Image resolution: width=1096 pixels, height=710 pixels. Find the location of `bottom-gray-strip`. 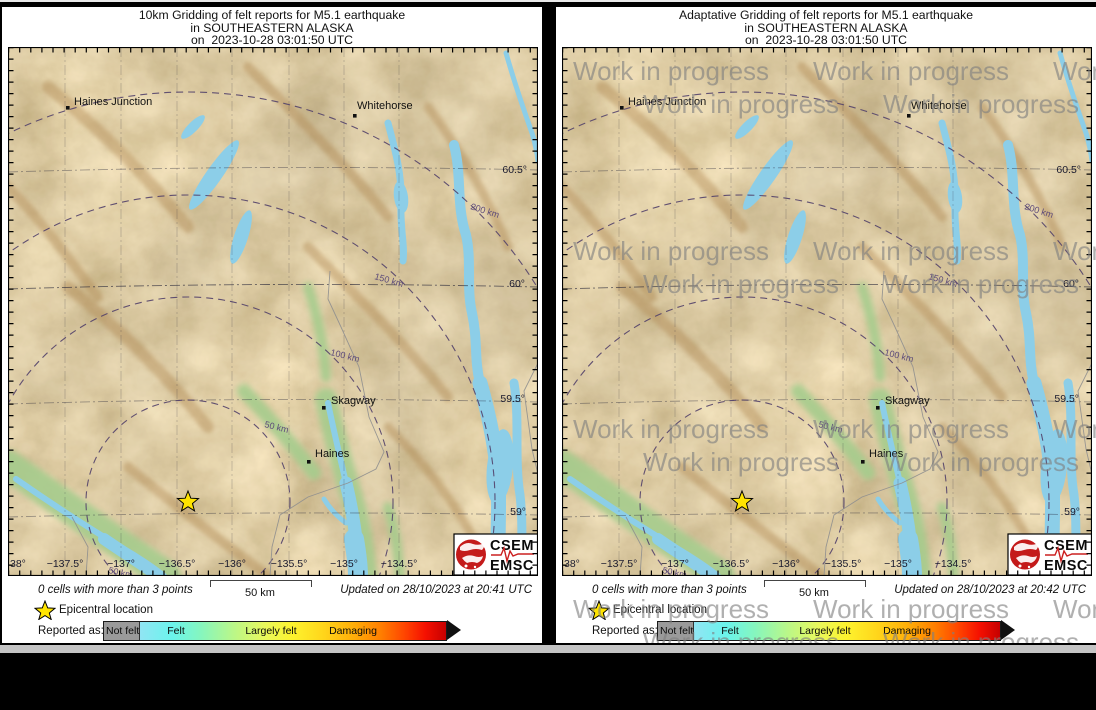

bottom-gray-strip is located at coordinates (548, 649).